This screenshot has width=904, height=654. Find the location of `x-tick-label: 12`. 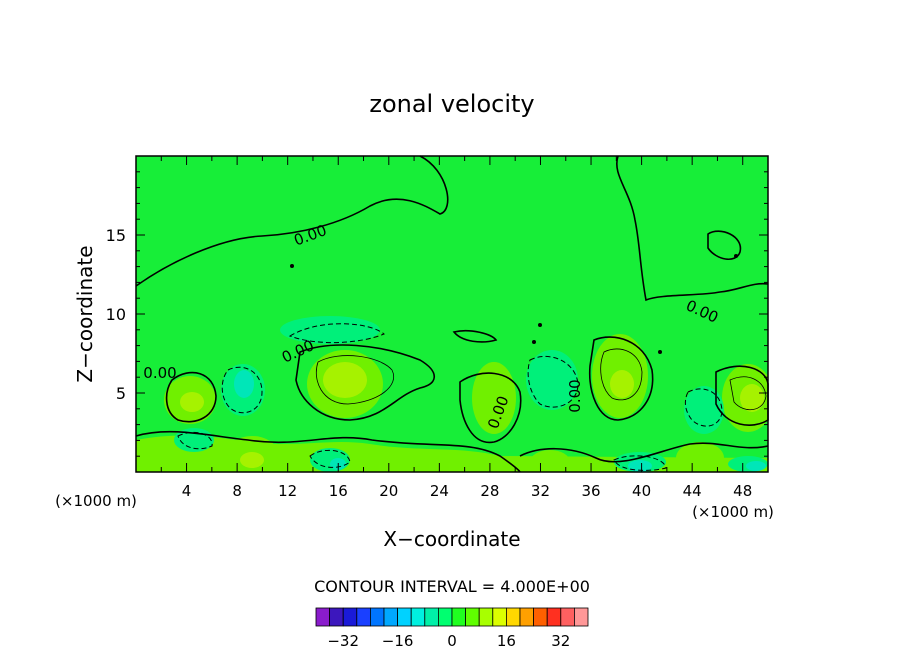

x-tick-label: 12 is located at coordinates (287, 491).